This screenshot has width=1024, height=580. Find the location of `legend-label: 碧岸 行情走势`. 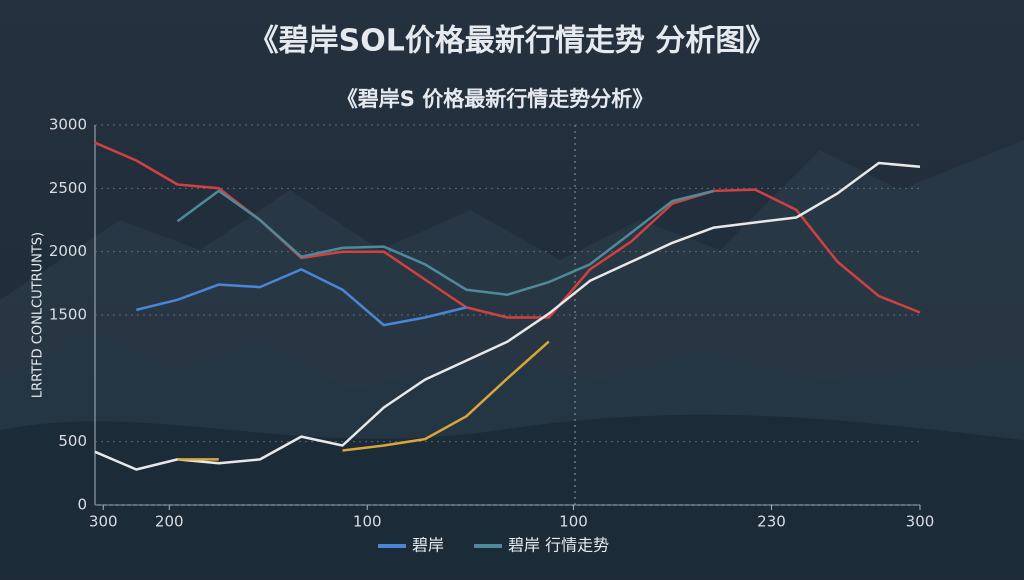

legend-label: 碧岸 行情走势 is located at coordinates (558, 545).